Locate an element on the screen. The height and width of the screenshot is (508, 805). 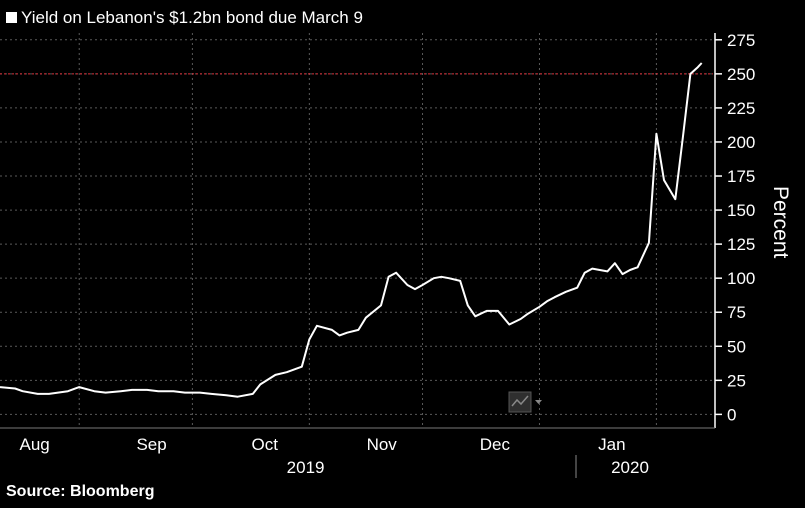
x-axis: Aug Sep Oct Nov Dec Jan 2019 2020 is located at coordinates (357, 452).